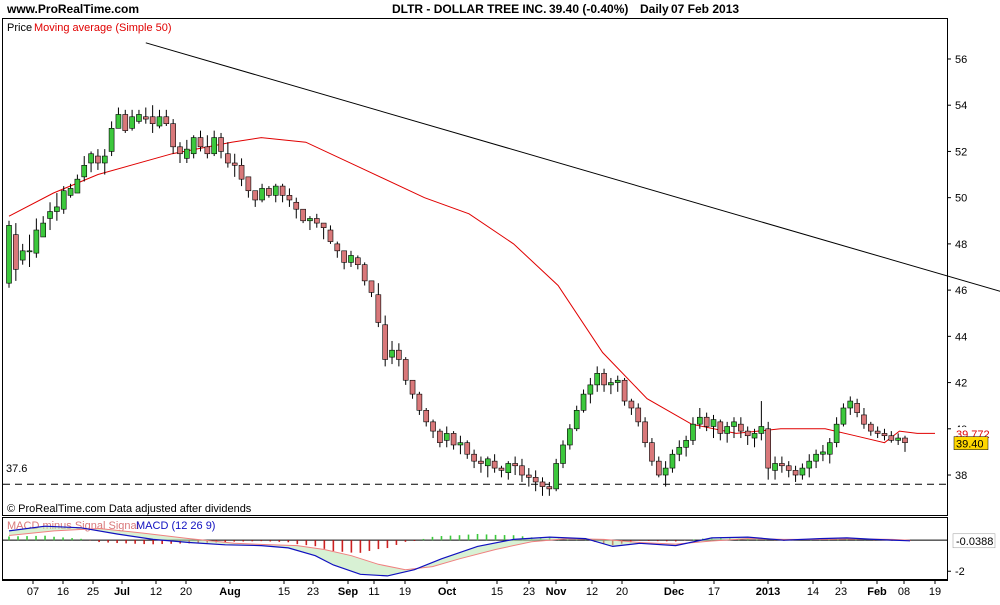  I want to click on macd-tick-label: -2, so click(960, 572).